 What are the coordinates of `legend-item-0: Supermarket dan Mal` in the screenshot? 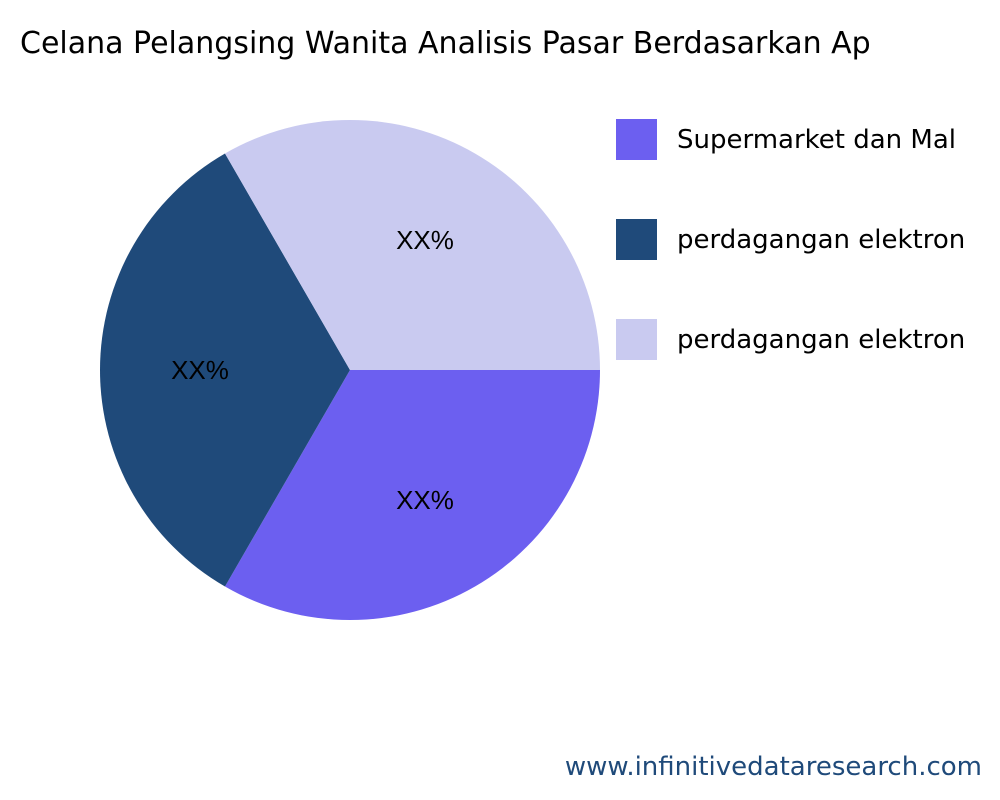 It's located at (786, 139).